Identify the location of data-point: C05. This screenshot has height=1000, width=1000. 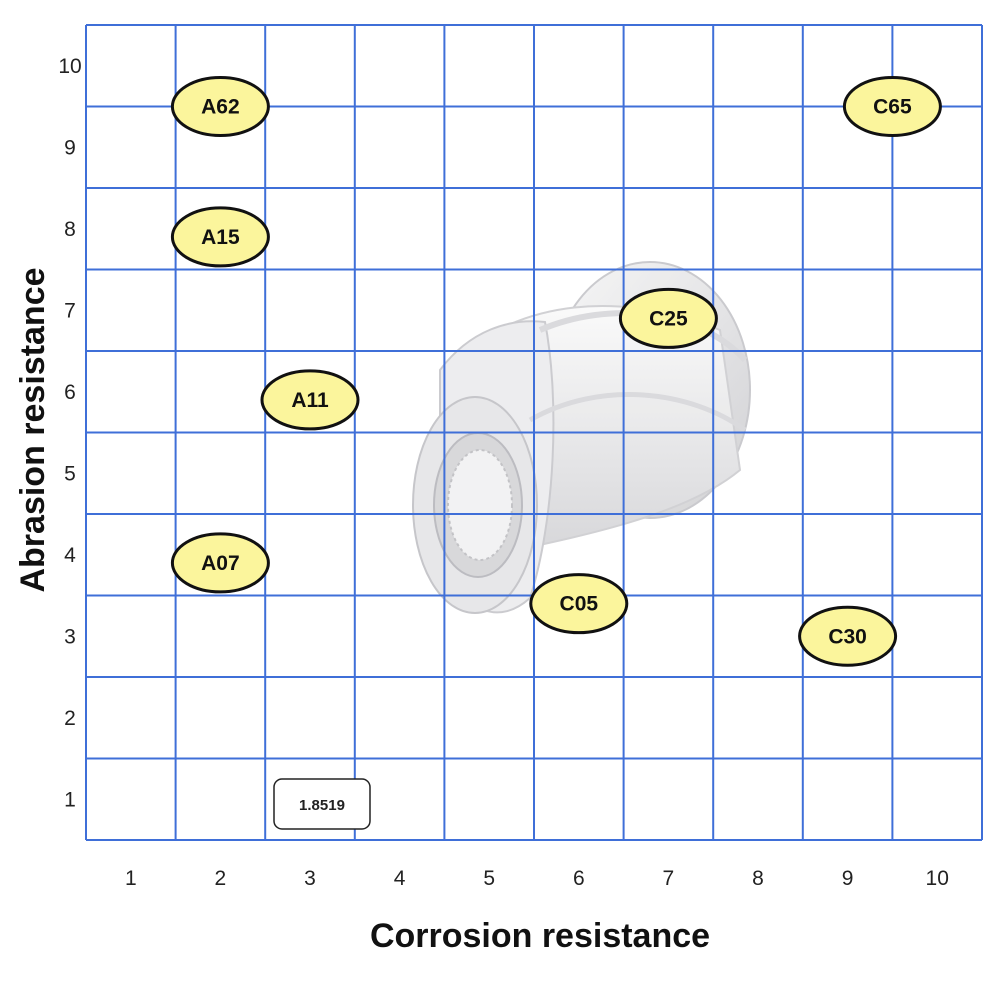
(579, 604).